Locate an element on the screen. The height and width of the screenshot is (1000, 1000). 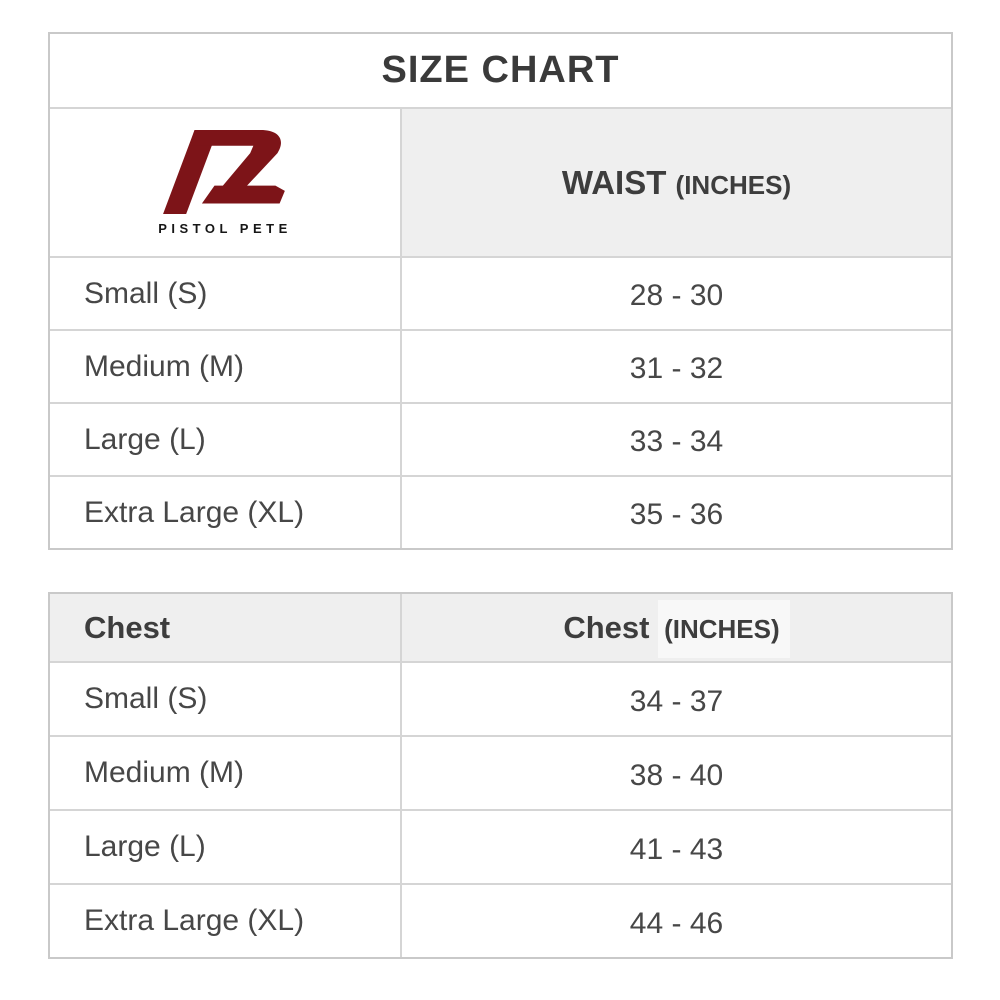
waist-unit-label: (INCHES) is located at coordinates (733, 184).